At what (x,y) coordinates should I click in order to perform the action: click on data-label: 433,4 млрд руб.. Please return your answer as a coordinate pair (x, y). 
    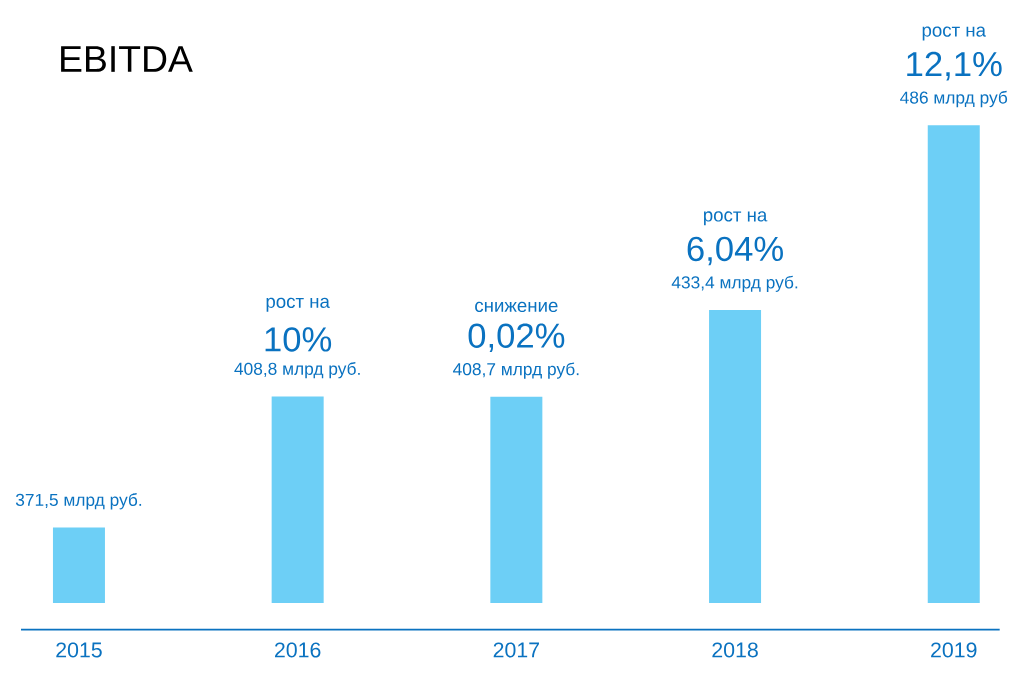
    Looking at the image, I should click on (734, 283).